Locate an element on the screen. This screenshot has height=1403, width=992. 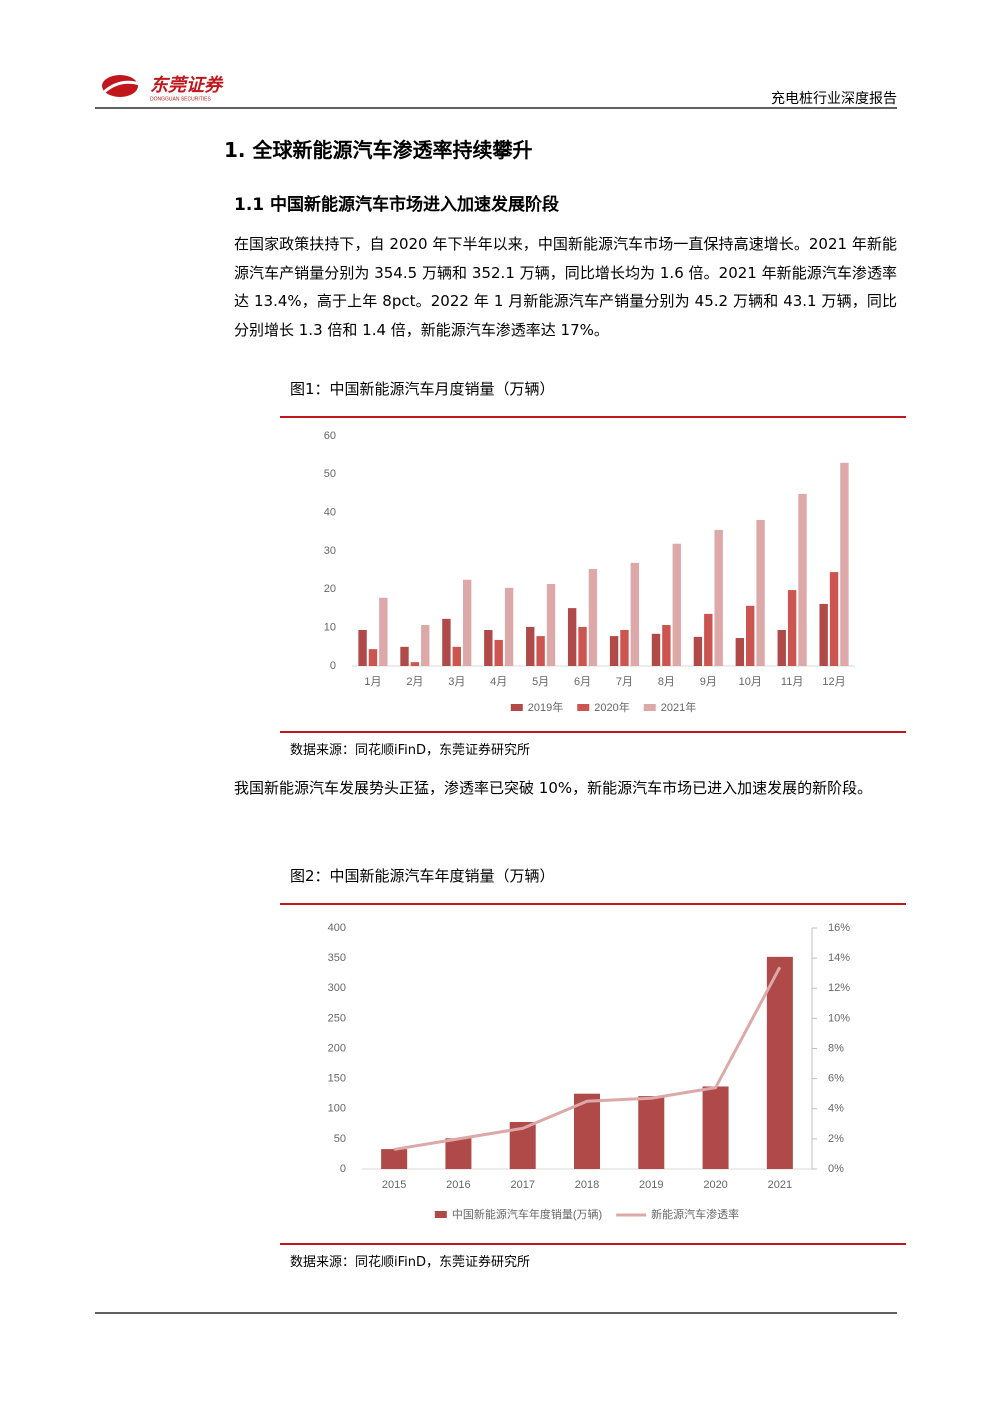
legend-label: 2020年 is located at coordinates (611, 707).